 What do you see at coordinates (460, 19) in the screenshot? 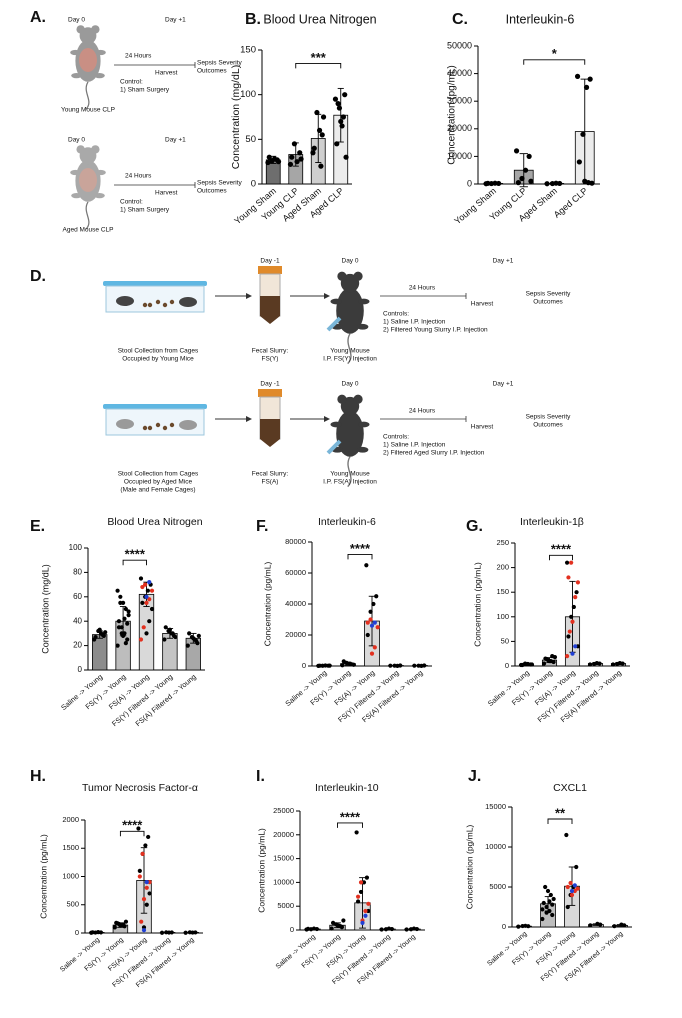
I see `panel-letter: C.` at bounding box center [460, 19].